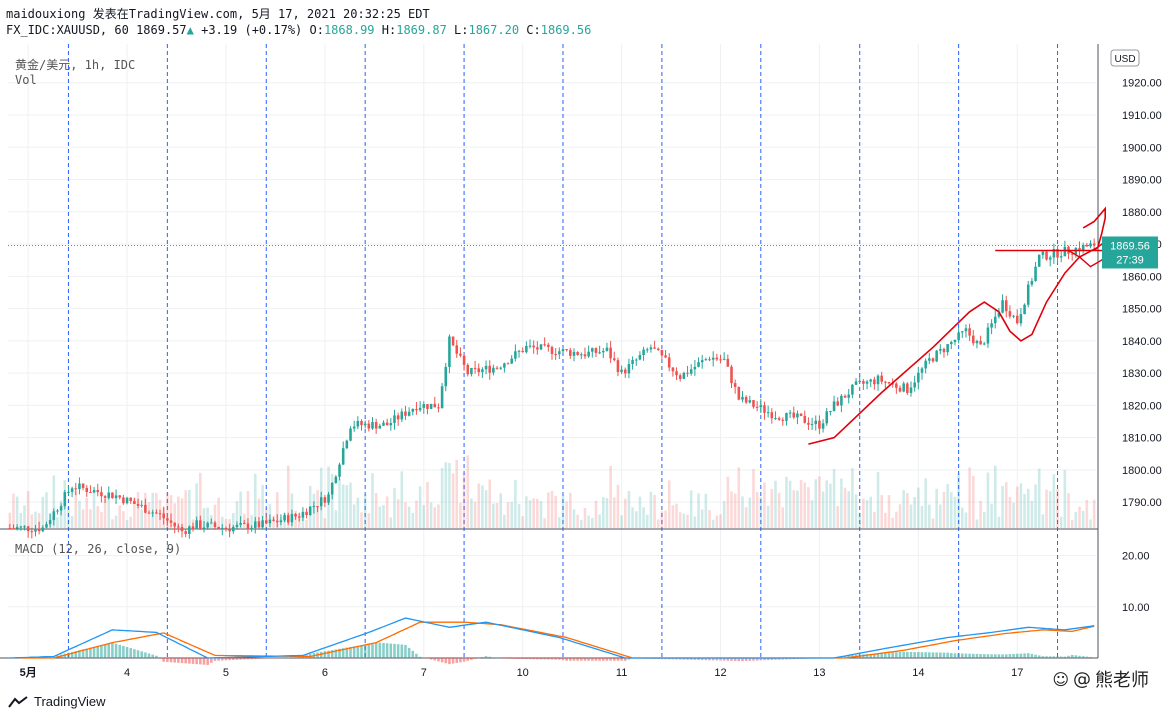  What do you see at coordinates (98, 549) in the screenshot?
I see `macd-legend: MACD (12, 26, close, 9)` at bounding box center [98, 549].